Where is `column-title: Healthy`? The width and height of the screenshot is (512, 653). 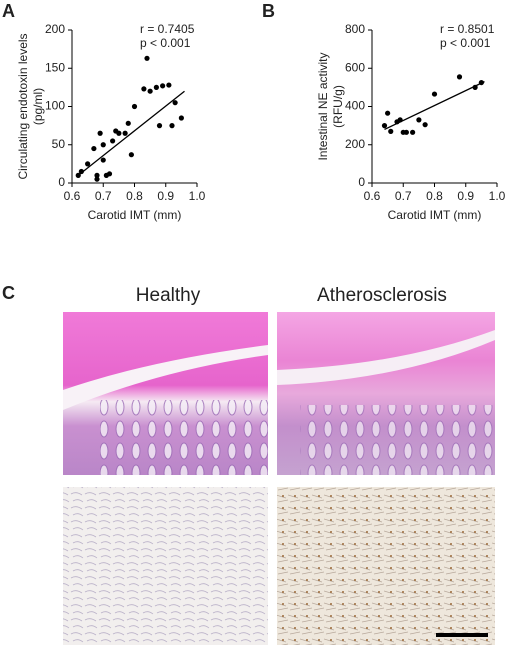 column-title: Healthy is located at coordinates (168, 295).